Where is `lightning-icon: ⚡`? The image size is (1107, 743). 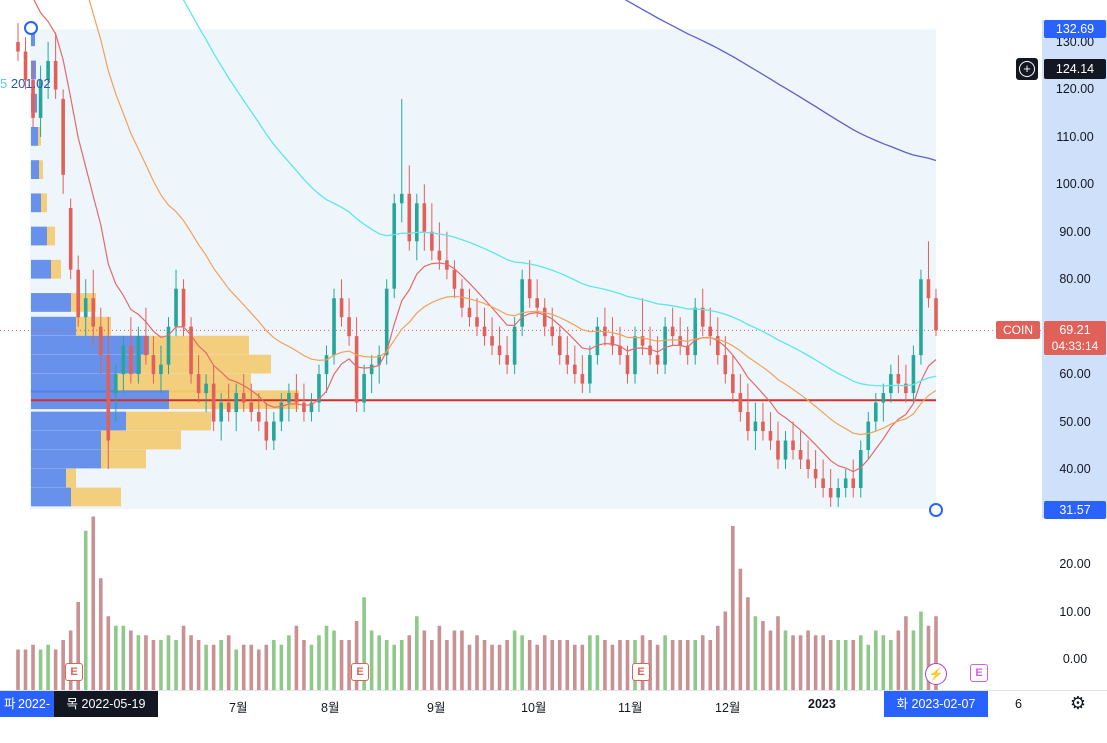
lightning-icon: ⚡ is located at coordinates (936, 674).